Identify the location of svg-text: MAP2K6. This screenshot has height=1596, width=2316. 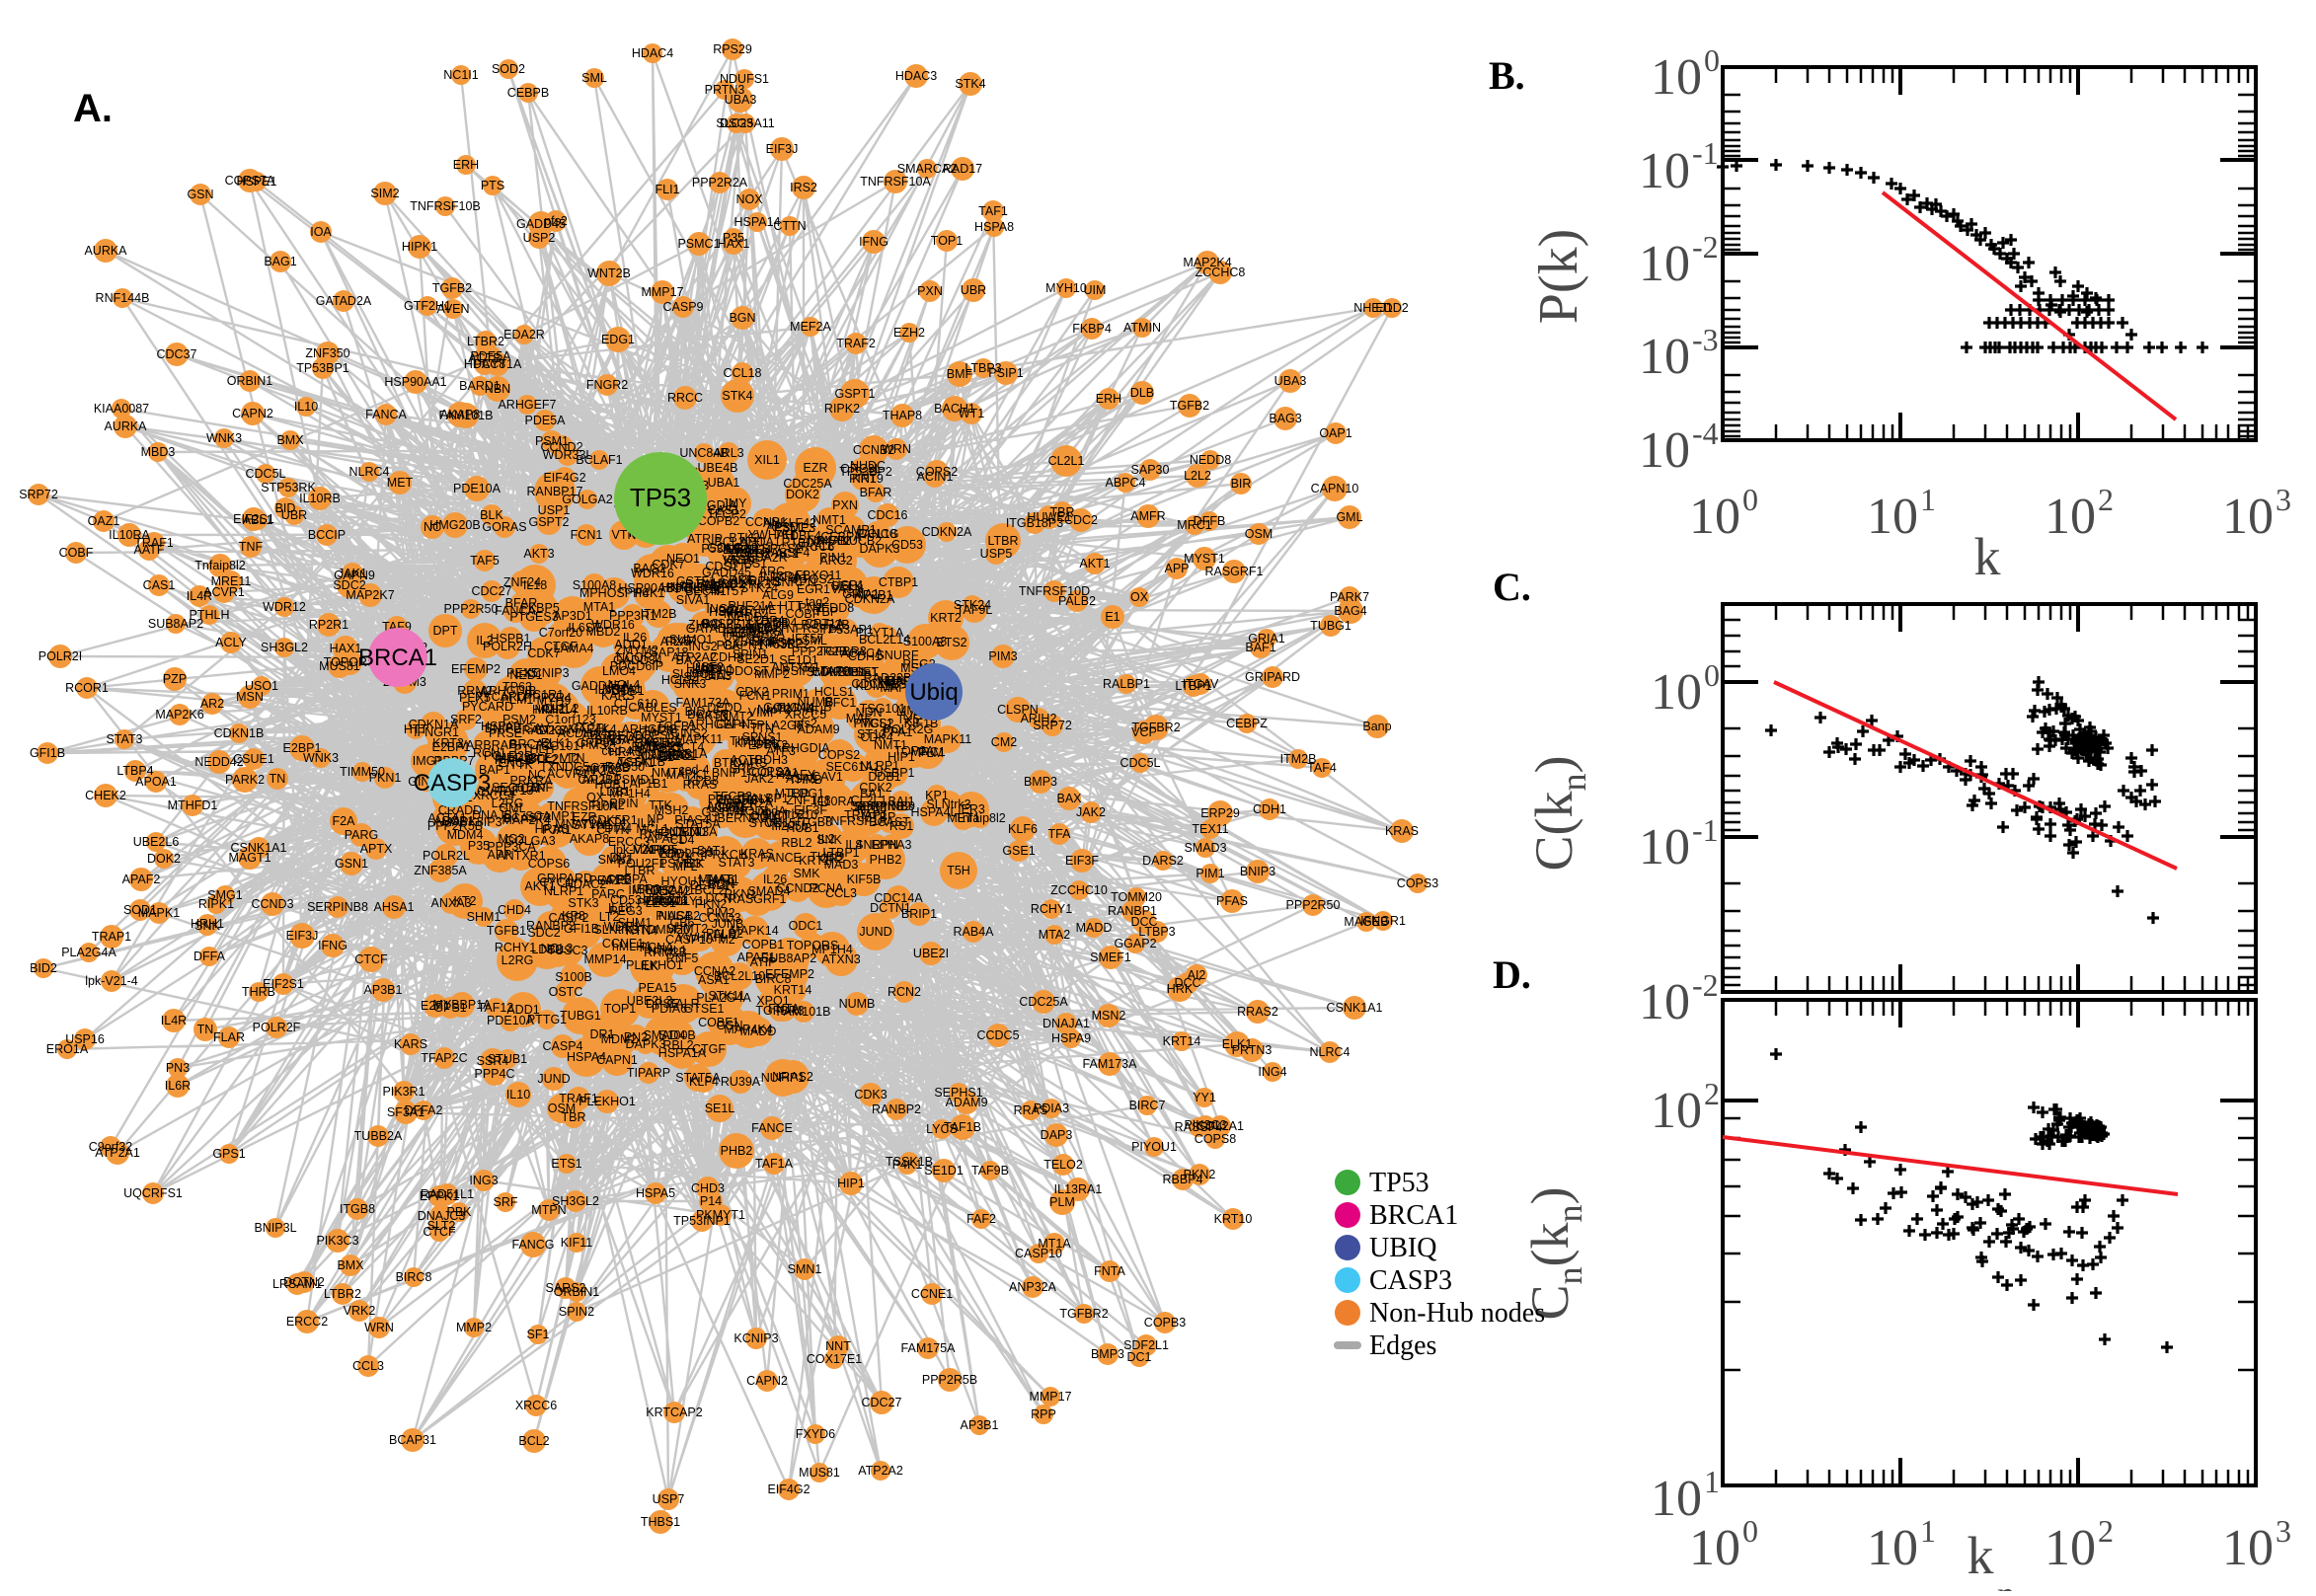
(179, 715).